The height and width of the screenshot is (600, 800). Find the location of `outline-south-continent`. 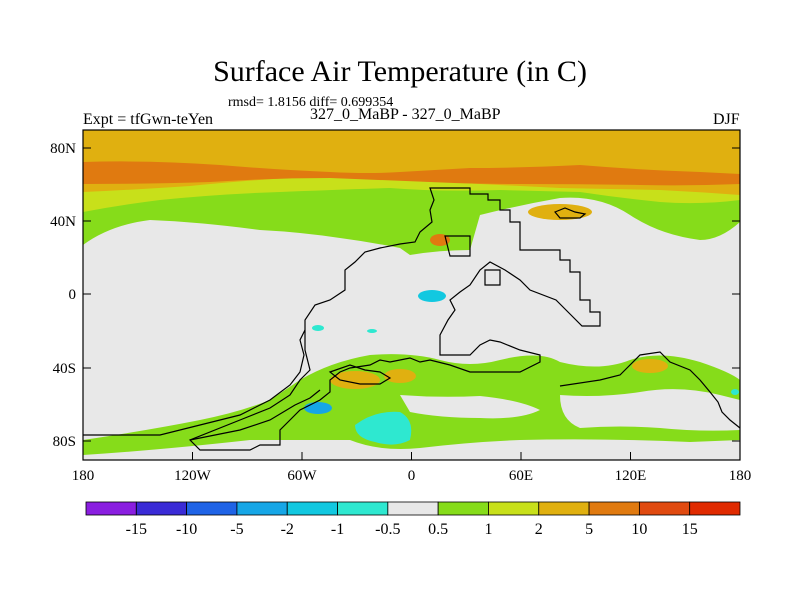

outline-south-continent is located at coordinates (650, 390).